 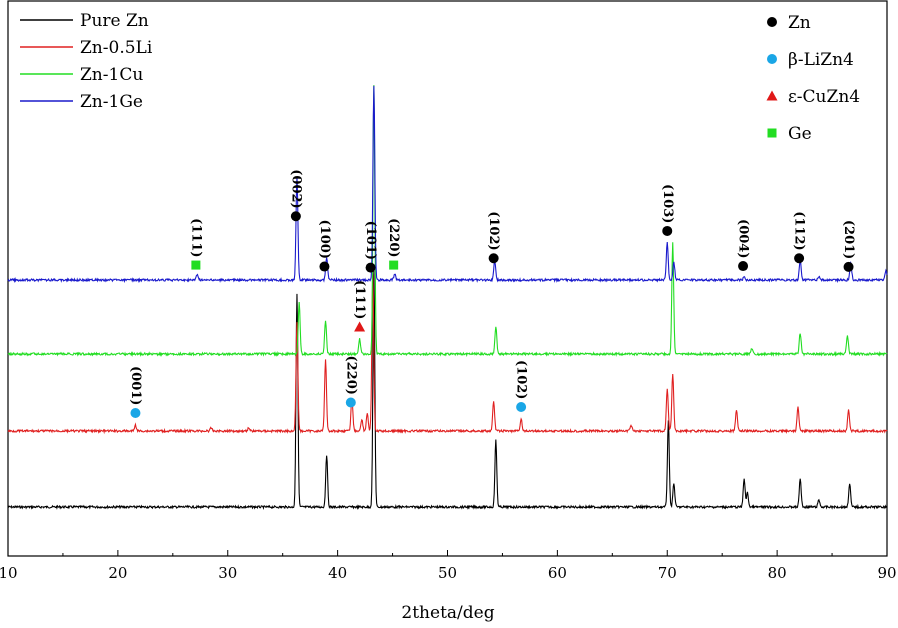 I want to click on x-tick-label: 30, so click(x=227, y=573).